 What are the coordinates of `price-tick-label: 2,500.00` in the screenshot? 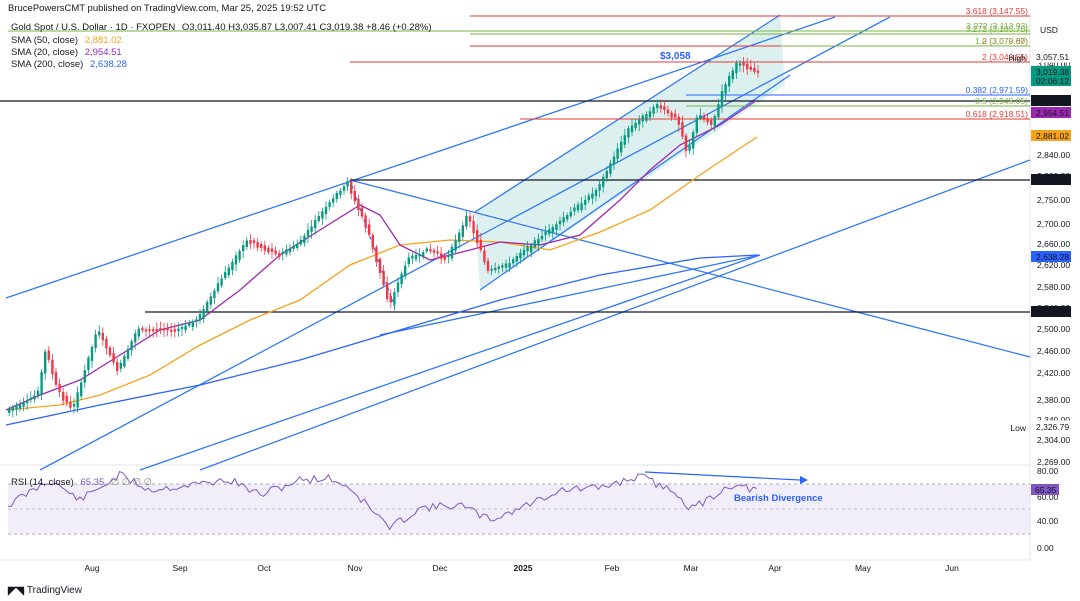 It's located at (1053, 329).